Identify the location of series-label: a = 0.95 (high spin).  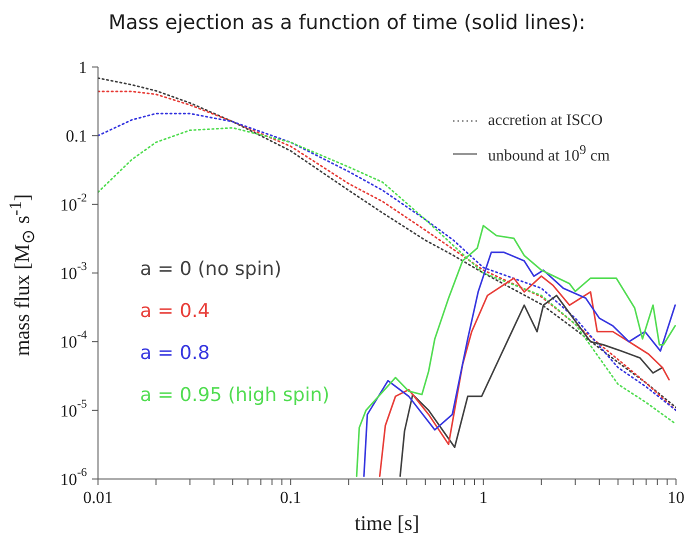
(235, 395).